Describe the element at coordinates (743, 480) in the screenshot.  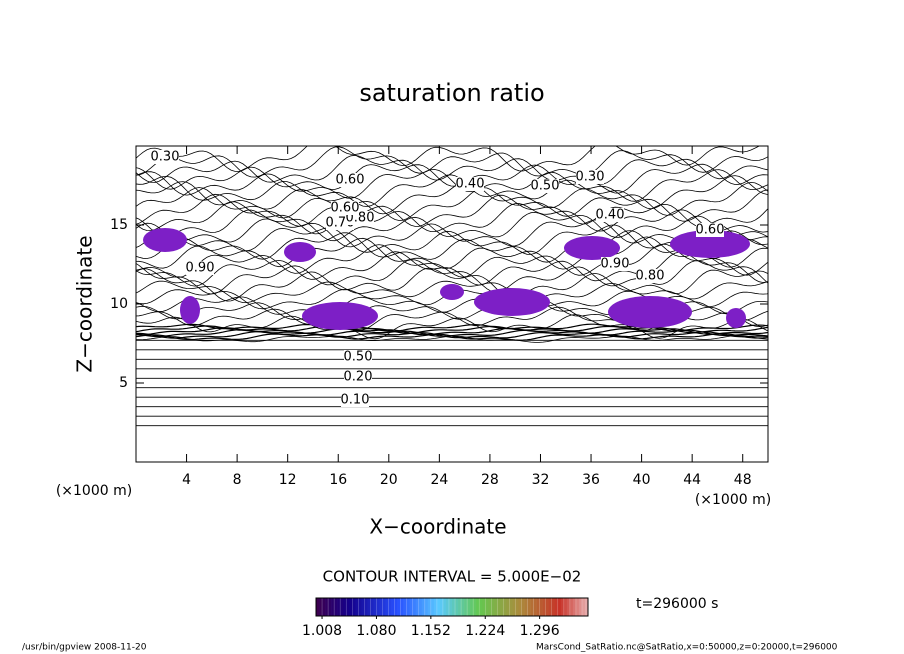
I see `x-tick-label: 48` at that location.